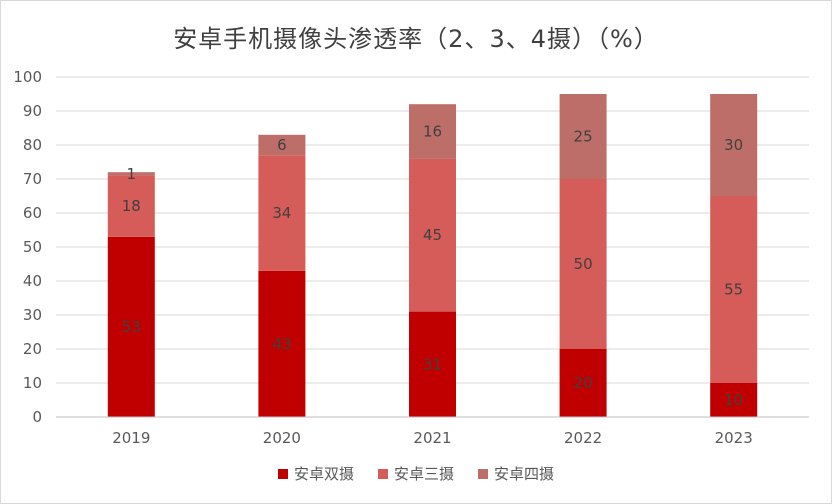 The height and width of the screenshot is (504, 832). I want to click on data-label: 25, so click(583, 137).